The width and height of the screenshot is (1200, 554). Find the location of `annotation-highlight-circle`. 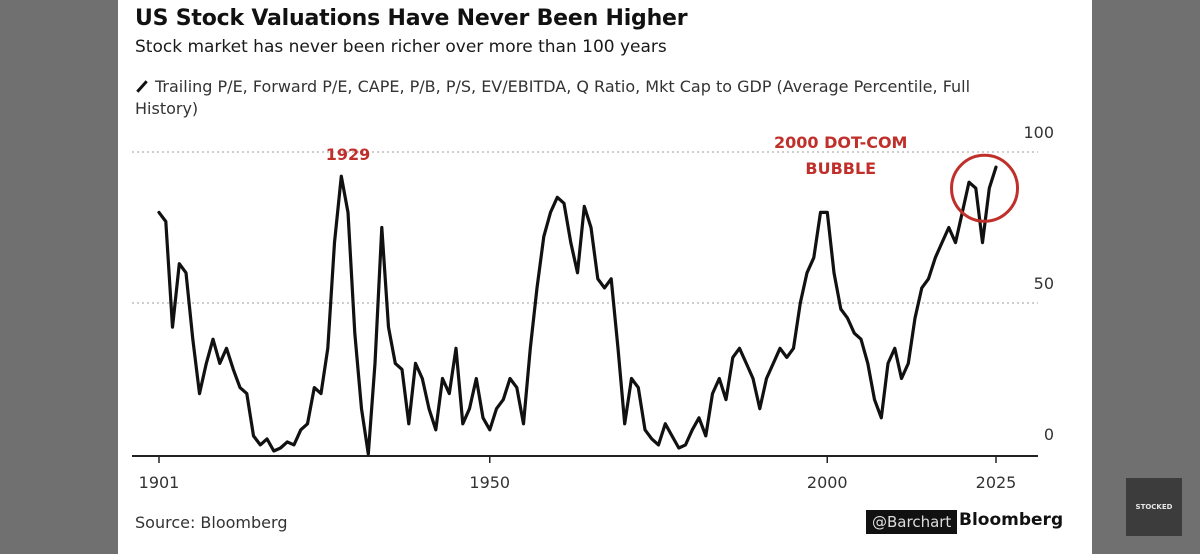

annotation-highlight-circle is located at coordinates (985, 188).